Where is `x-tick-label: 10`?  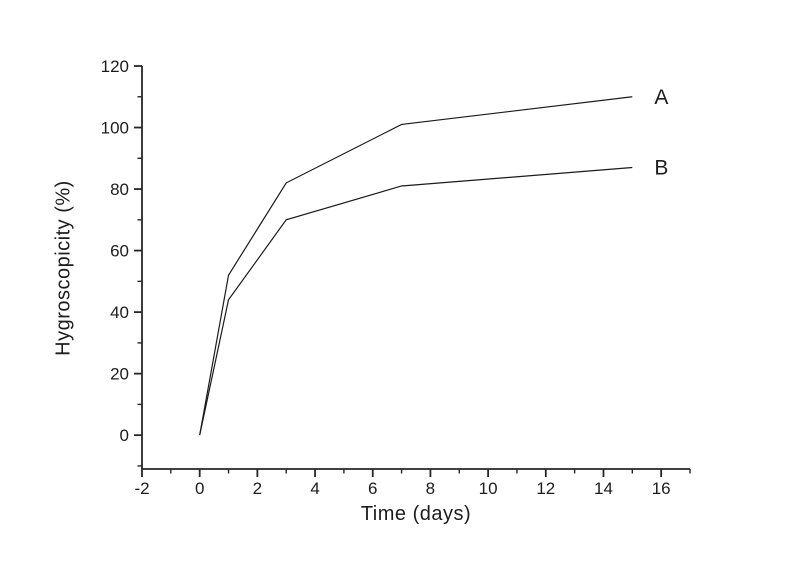
x-tick-label: 10 is located at coordinates (488, 488).